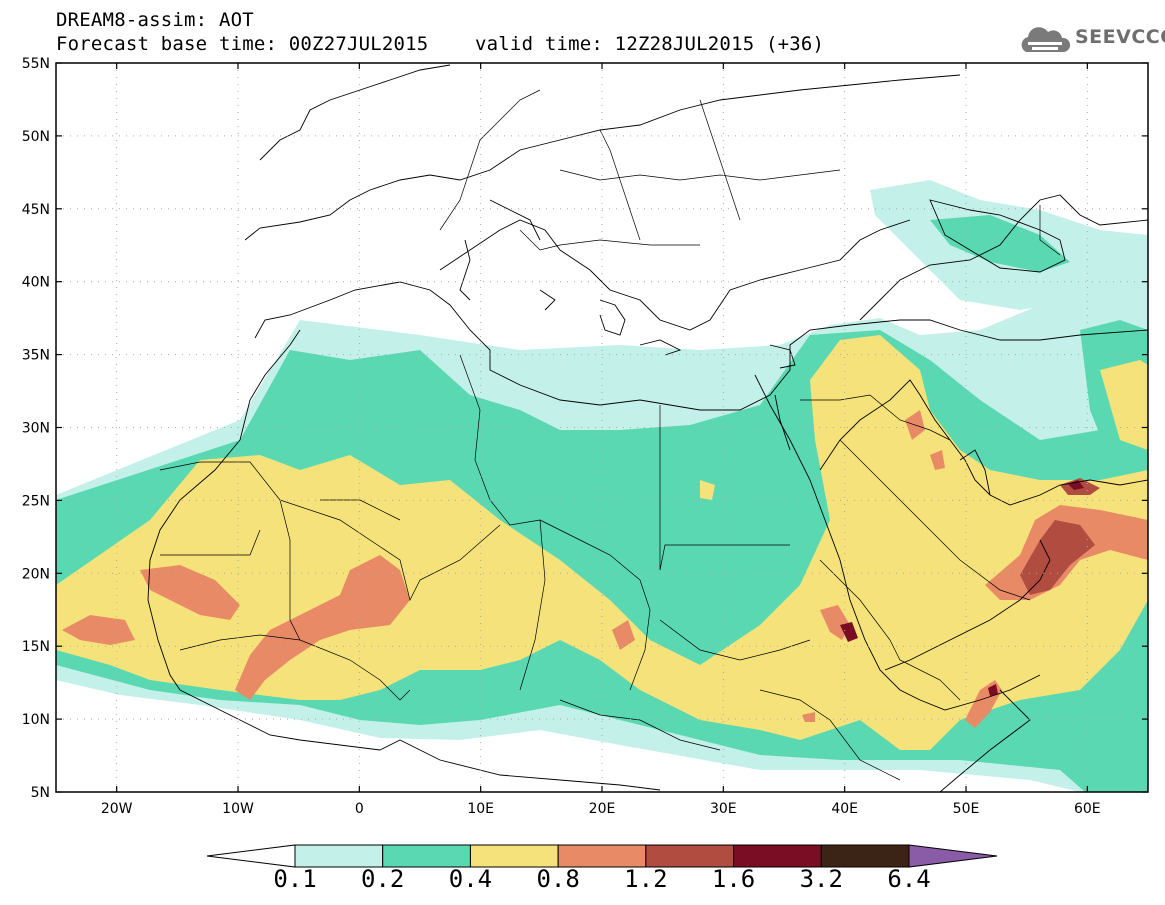  What do you see at coordinates (359, 809) in the screenshot?
I see `lon-label: 0` at bounding box center [359, 809].